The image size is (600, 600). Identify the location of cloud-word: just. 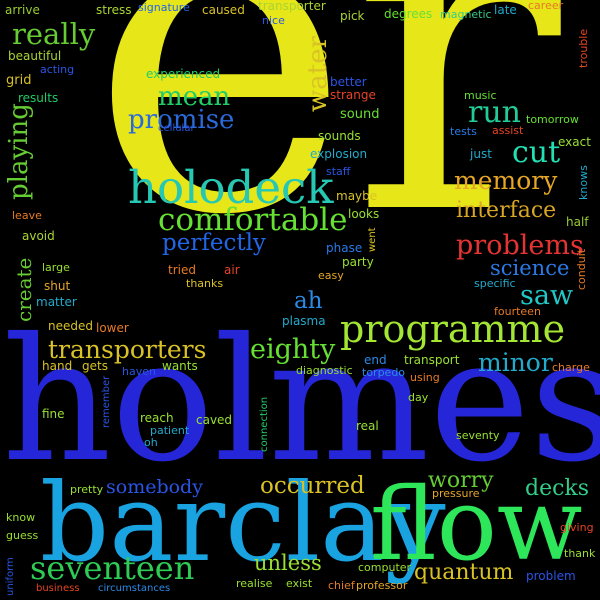
(481, 154).